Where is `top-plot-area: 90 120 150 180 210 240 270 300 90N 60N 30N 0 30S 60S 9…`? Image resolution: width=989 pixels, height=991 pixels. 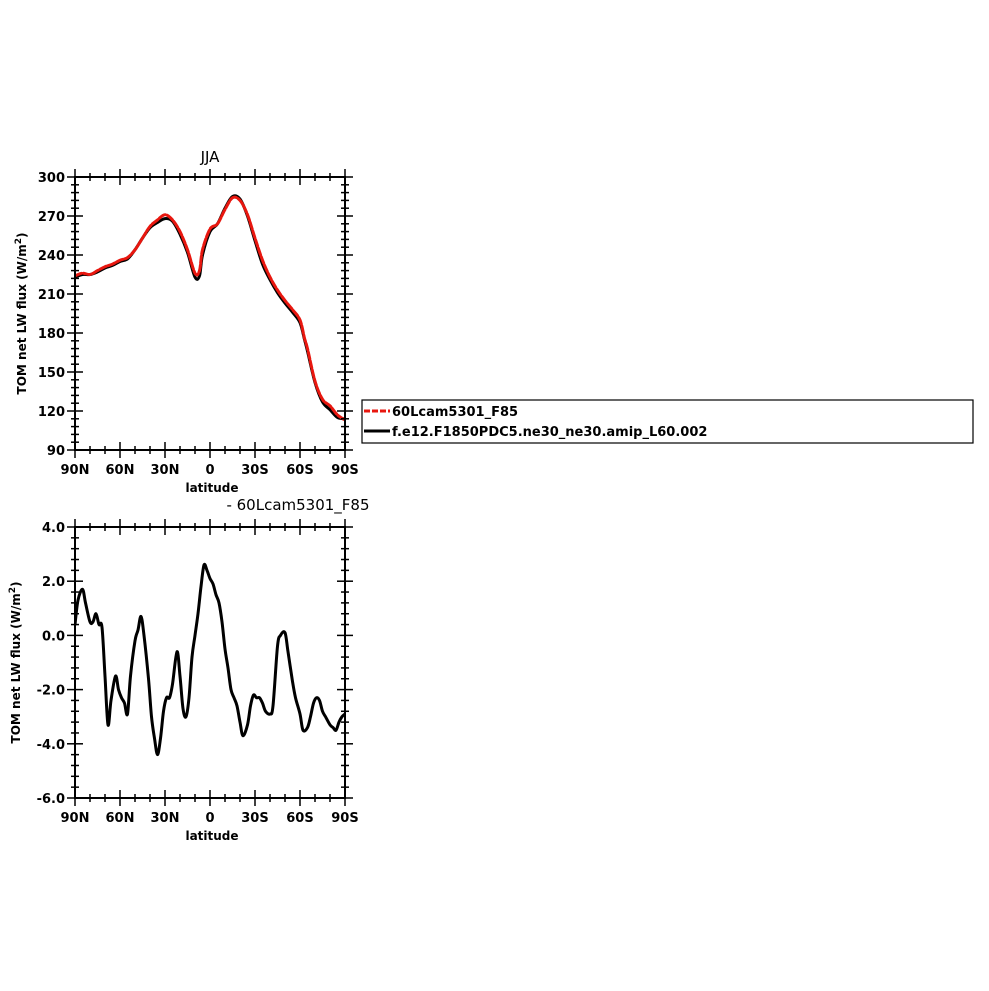
top-plot-area: 90 120 150 180 210 240 270 300 90N 60N 30N 0 30S 60S 9… is located at coordinates (198, 323).